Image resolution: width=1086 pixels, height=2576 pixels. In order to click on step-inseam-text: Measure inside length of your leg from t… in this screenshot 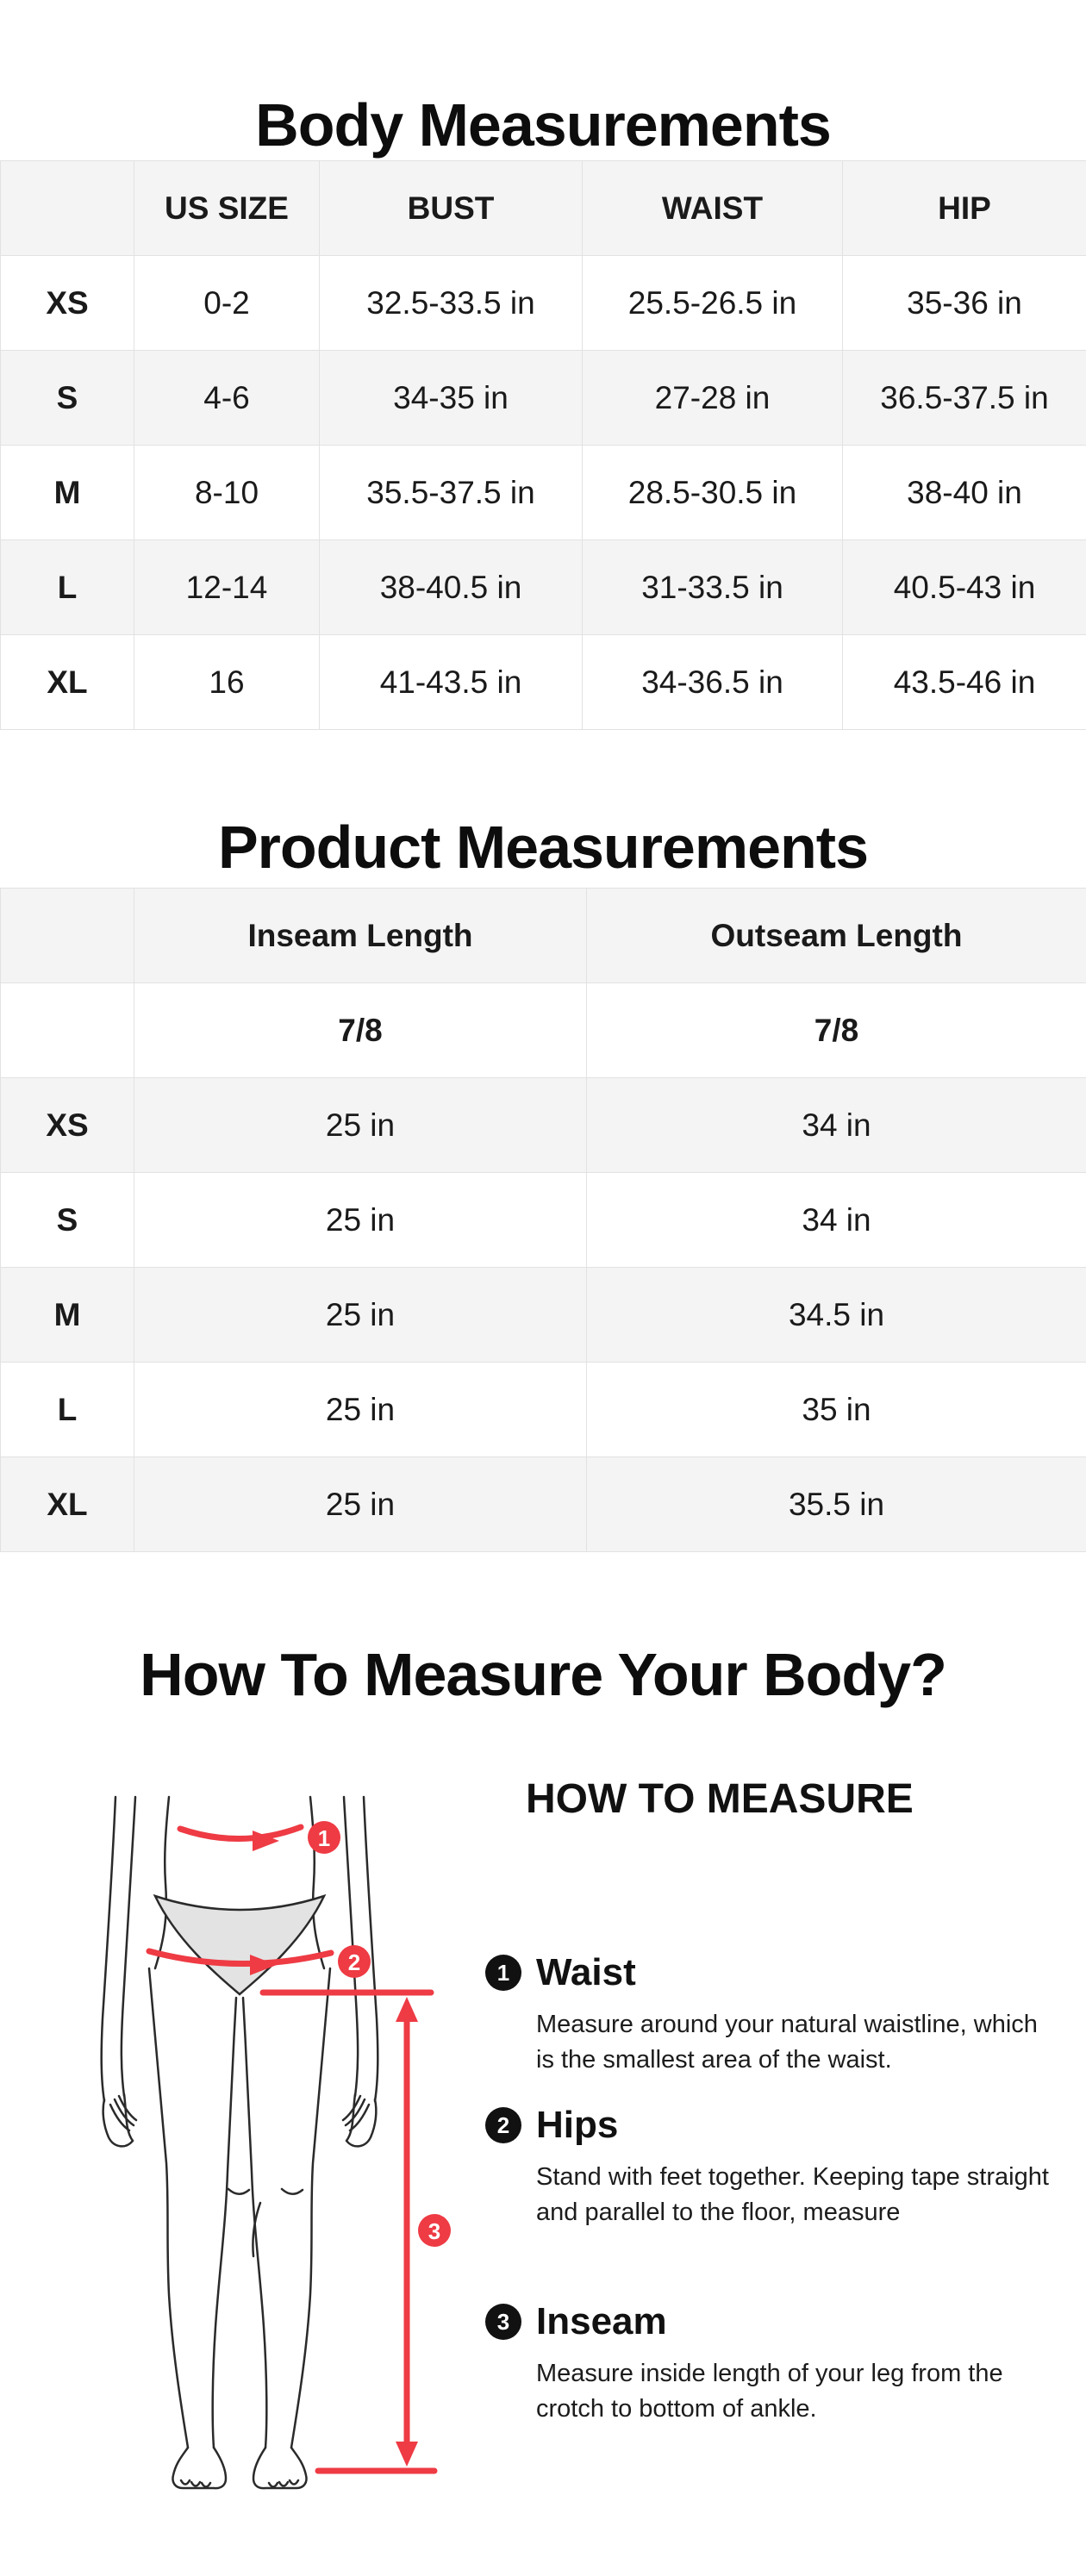, I will do `click(769, 2391)`.